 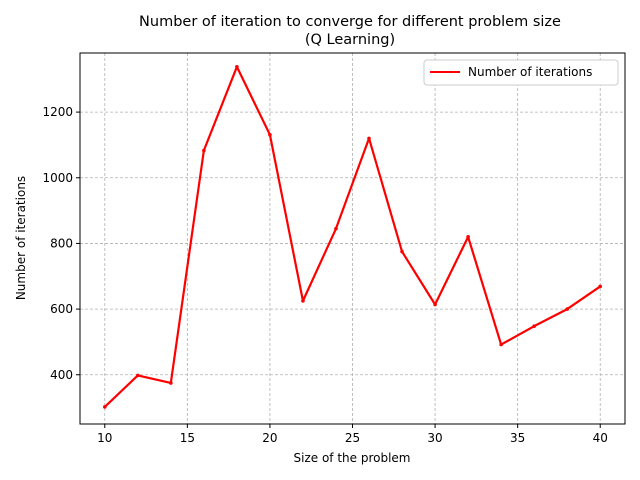 I want to click on x-tick-label: 20, so click(x=269, y=438).